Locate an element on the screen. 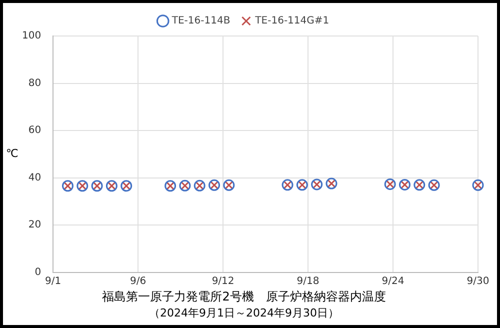 The image size is (500, 328). y-tick-label: 80 is located at coordinates (35, 83).